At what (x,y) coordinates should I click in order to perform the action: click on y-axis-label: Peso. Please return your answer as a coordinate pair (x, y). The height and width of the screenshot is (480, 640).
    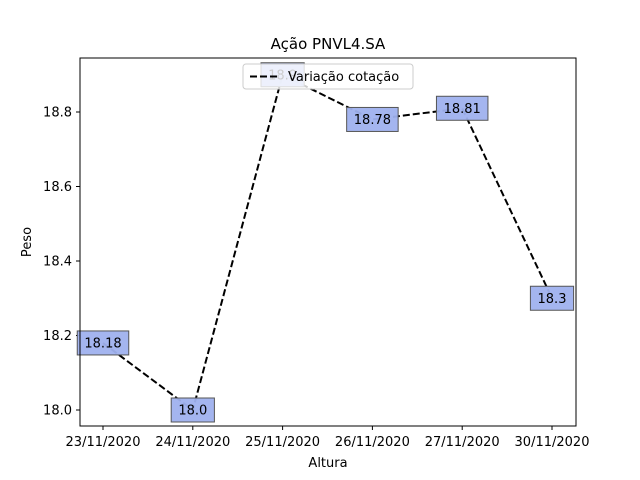
    Looking at the image, I should click on (27, 242).